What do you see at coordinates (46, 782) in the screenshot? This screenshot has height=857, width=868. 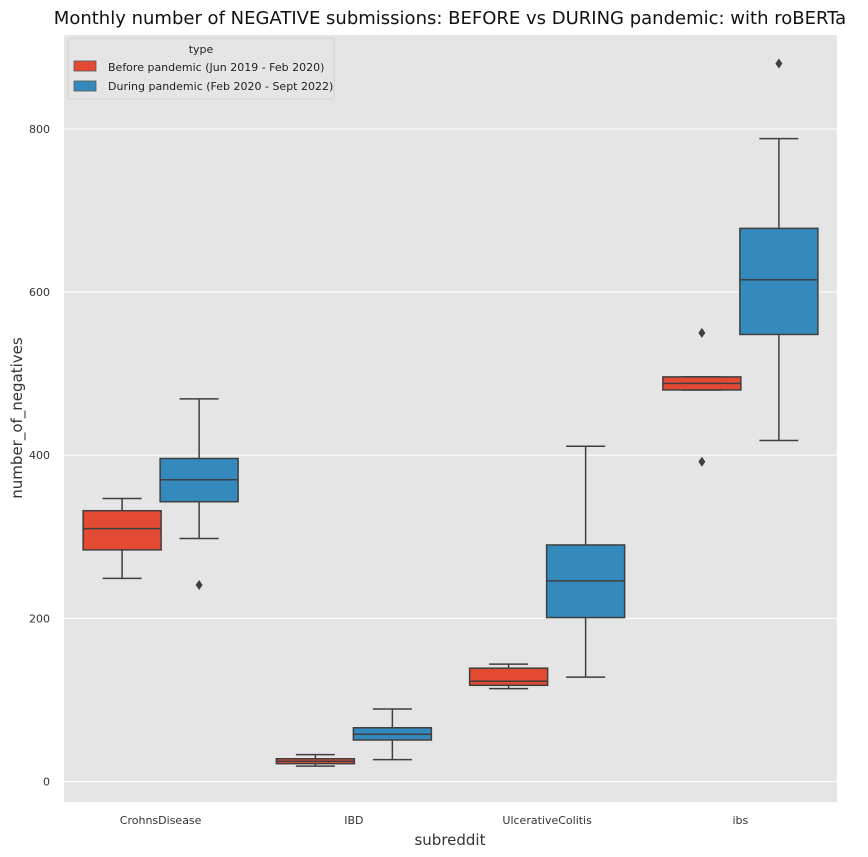 I see `y-tick-label: 0` at bounding box center [46, 782].